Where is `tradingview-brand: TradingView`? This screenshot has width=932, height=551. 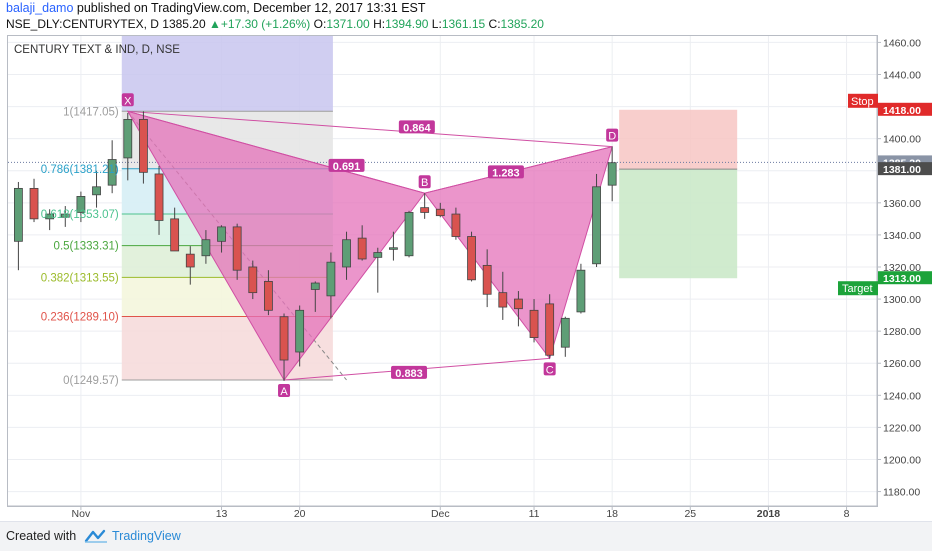
tradingview-brand: TradingView is located at coordinates (146, 536).